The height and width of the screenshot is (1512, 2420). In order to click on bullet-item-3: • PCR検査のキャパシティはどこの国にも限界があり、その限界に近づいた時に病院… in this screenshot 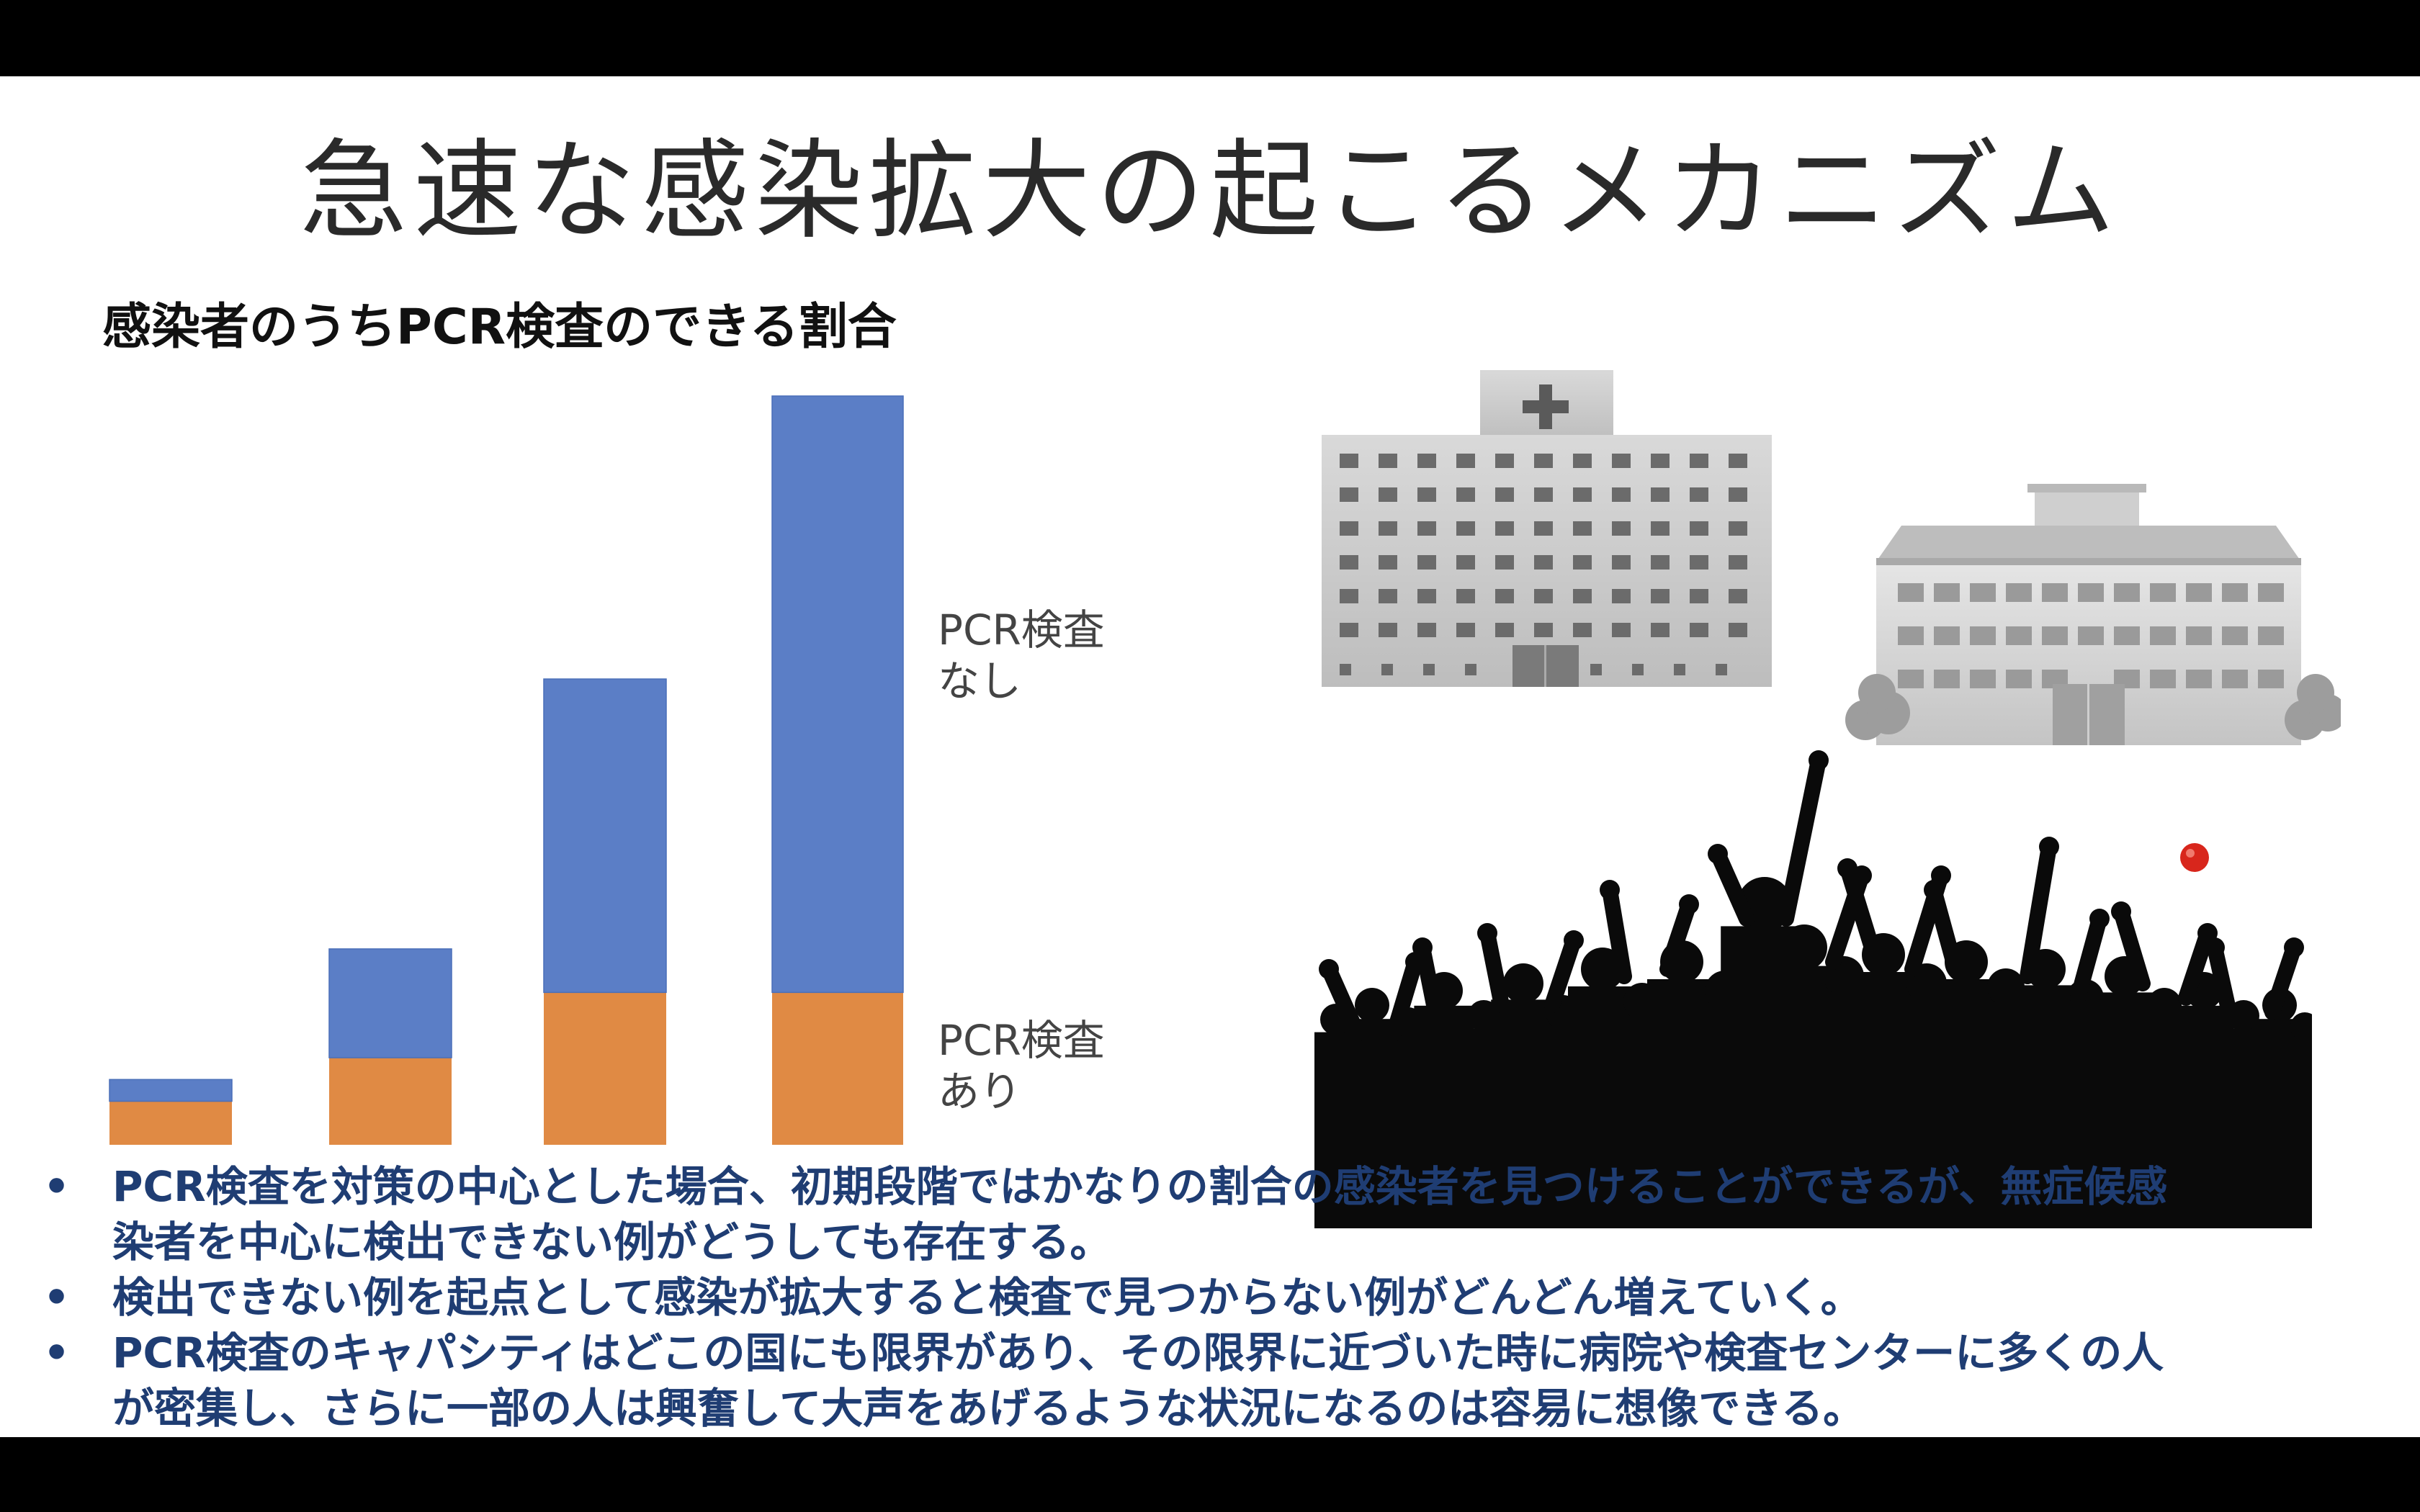, I will do `click(1210, 1381)`.